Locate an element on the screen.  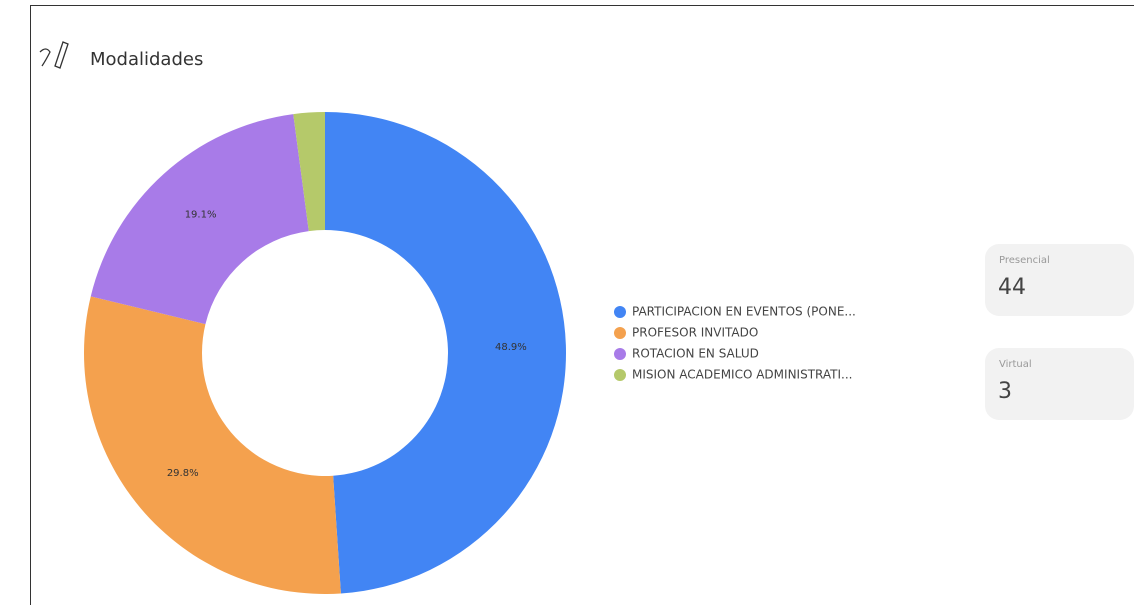
data-label: 48.9% is located at coordinates (511, 347).